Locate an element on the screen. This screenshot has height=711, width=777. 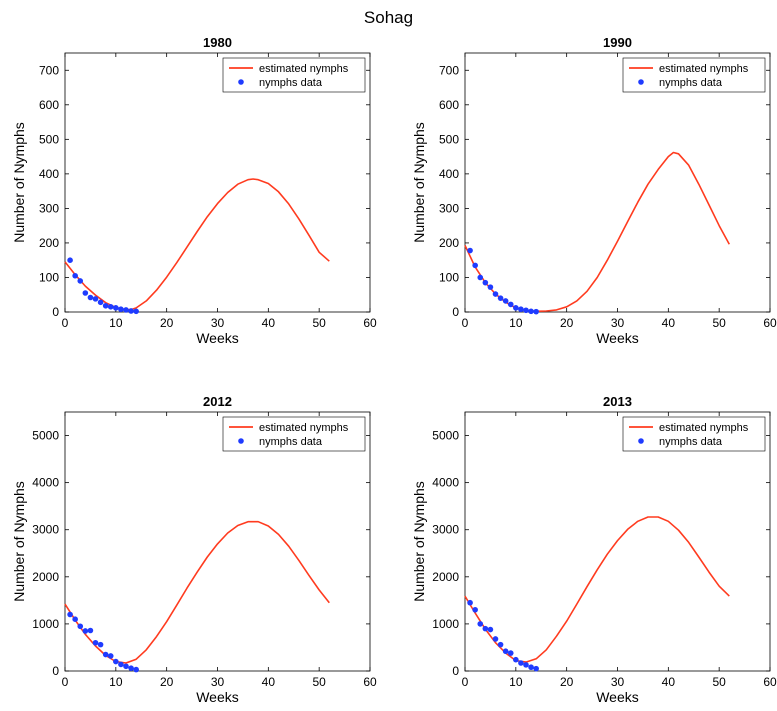
y-tick-label: 300 is located at coordinates (49, 208).